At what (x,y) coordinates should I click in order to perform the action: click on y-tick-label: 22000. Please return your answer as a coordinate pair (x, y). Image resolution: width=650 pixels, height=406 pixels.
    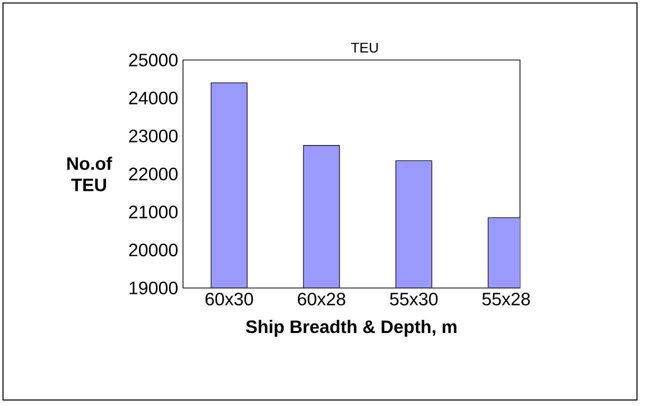
    Looking at the image, I should click on (153, 174).